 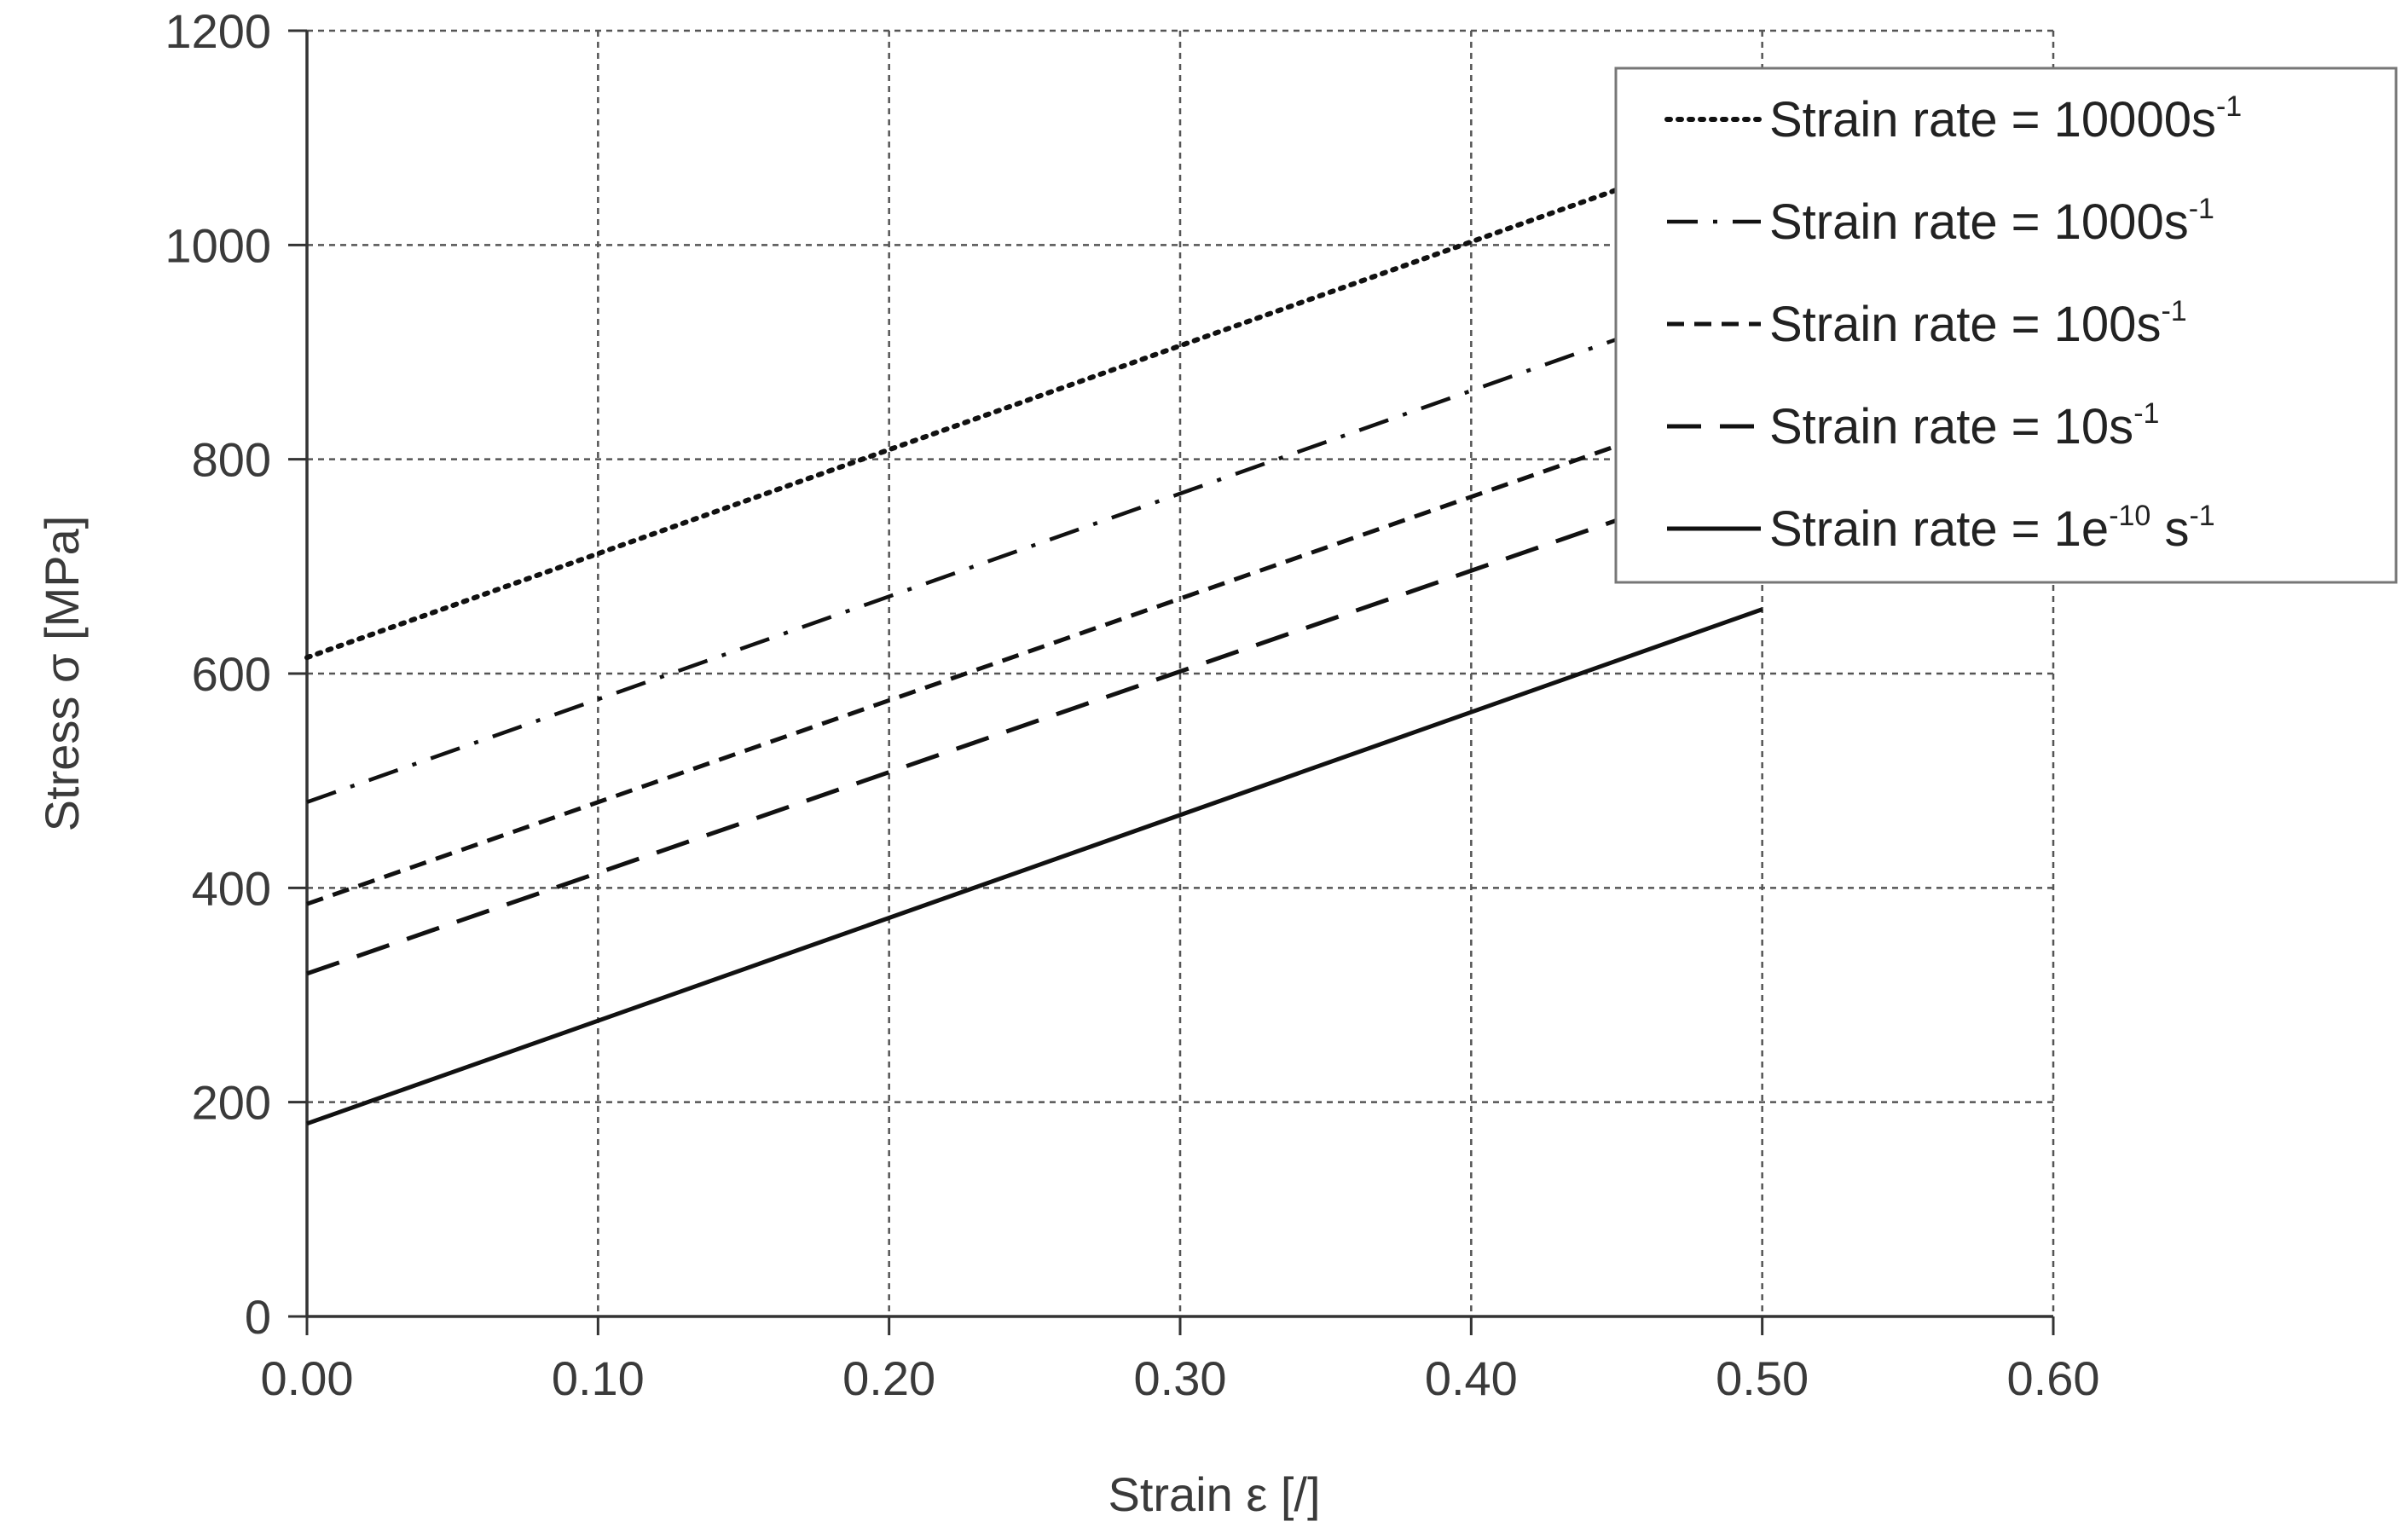 What do you see at coordinates (1180, 1378) in the screenshot?
I see `x-tick-label: 0.30` at bounding box center [1180, 1378].